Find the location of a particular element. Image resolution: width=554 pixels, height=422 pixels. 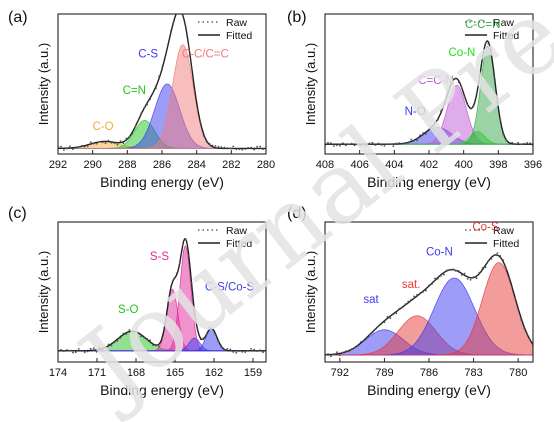

x-tick-label: 282 is located at coordinates (231, 165).